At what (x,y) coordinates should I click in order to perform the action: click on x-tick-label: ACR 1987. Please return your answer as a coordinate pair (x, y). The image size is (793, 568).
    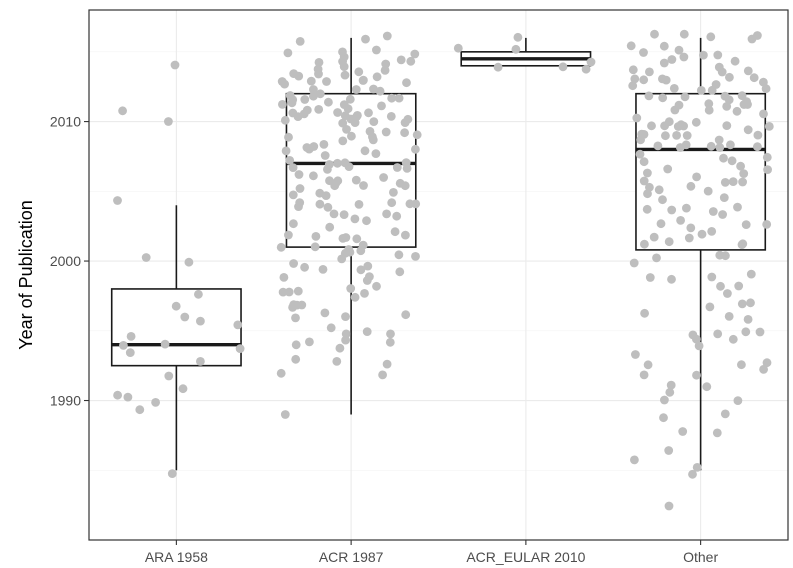
    Looking at the image, I should click on (351, 557).